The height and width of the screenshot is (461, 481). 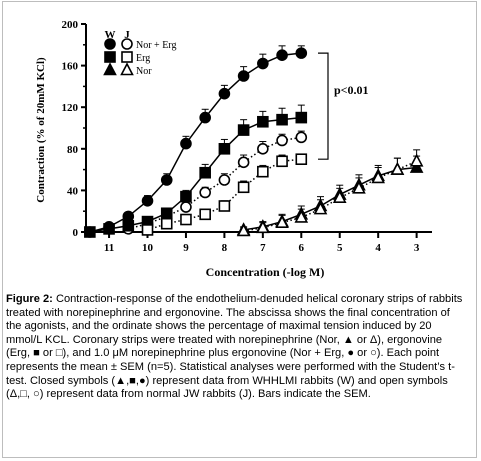 I want to click on x-tick-label: 6, so click(x=302, y=248).